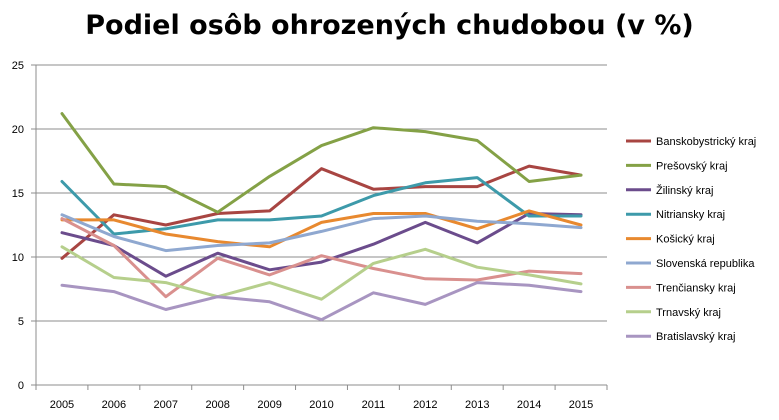  Describe the element at coordinates (21, 322) in the screenshot. I see `y-tick-label: 5` at that location.